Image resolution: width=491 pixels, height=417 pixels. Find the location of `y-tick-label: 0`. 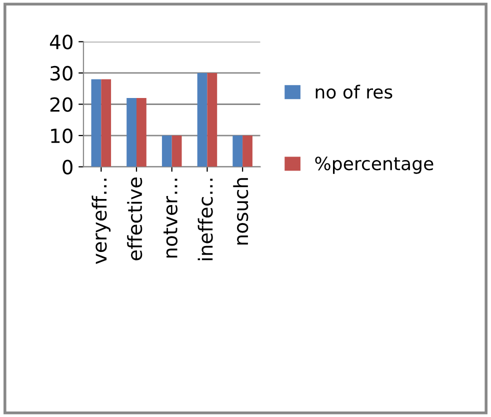

y-tick-label: 0 is located at coordinates (67, 167).